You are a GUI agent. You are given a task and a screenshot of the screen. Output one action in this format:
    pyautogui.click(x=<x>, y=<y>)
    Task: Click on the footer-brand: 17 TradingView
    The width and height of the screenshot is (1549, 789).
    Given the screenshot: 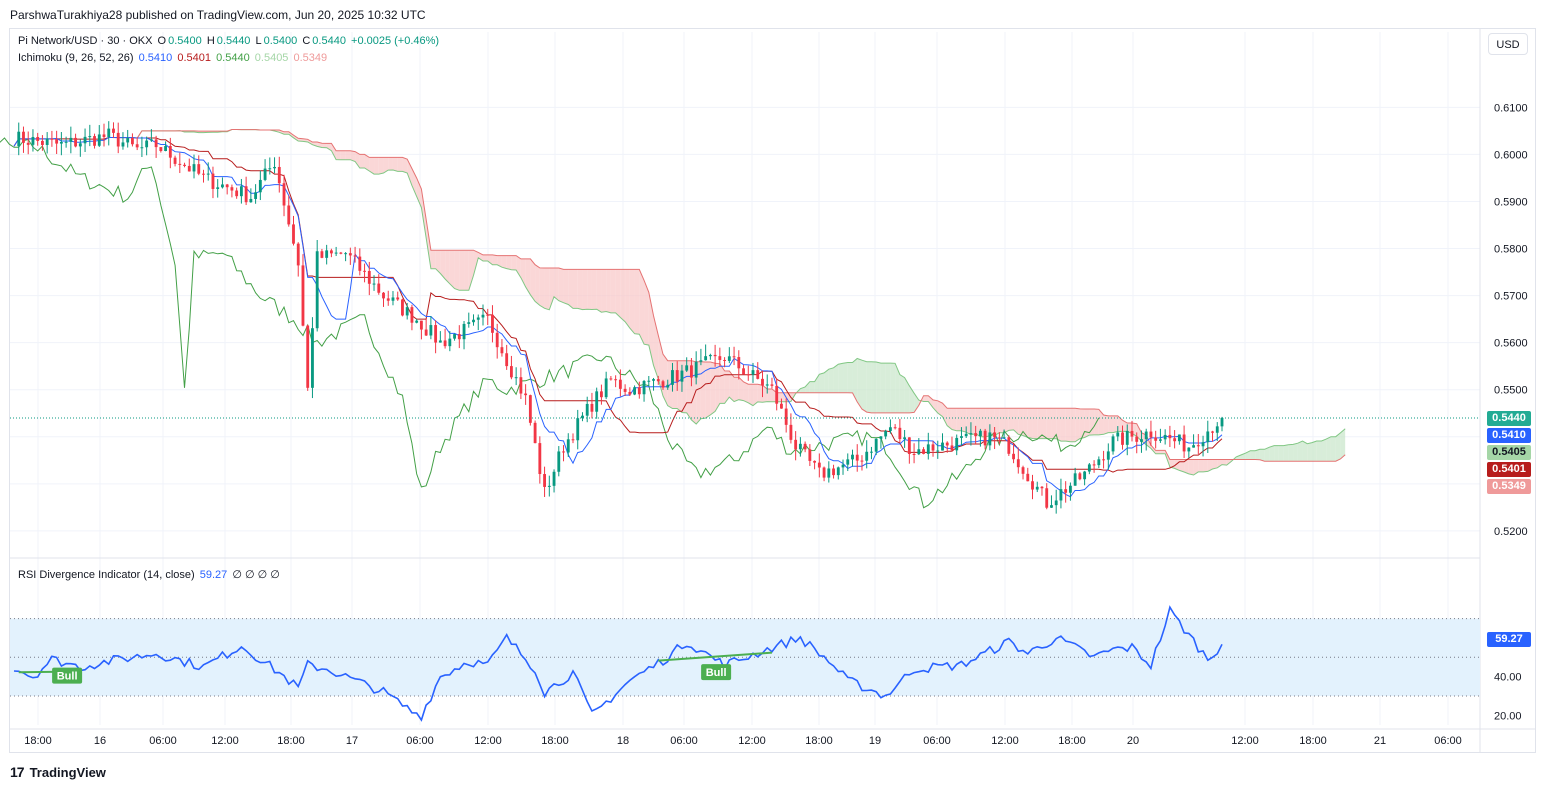 What is the action you would take?
    pyautogui.click(x=58, y=772)
    